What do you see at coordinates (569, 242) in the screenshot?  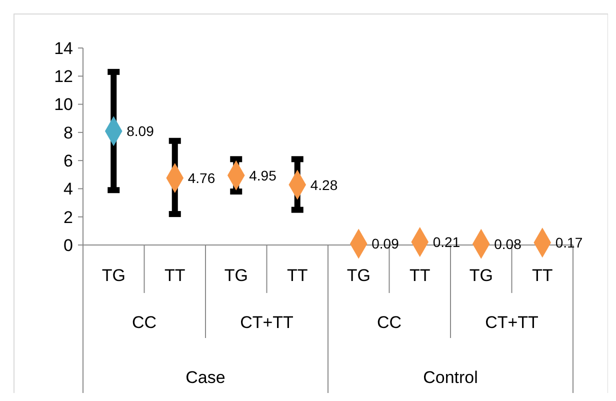 I see `data-label: 0.17` at bounding box center [569, 242].